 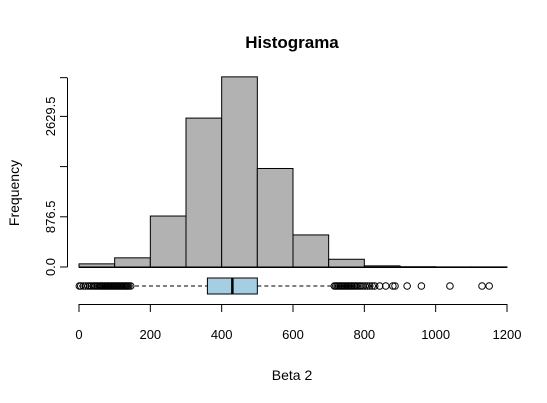 I want to click on x-tick-label: 0, so click(x=78, y=334).